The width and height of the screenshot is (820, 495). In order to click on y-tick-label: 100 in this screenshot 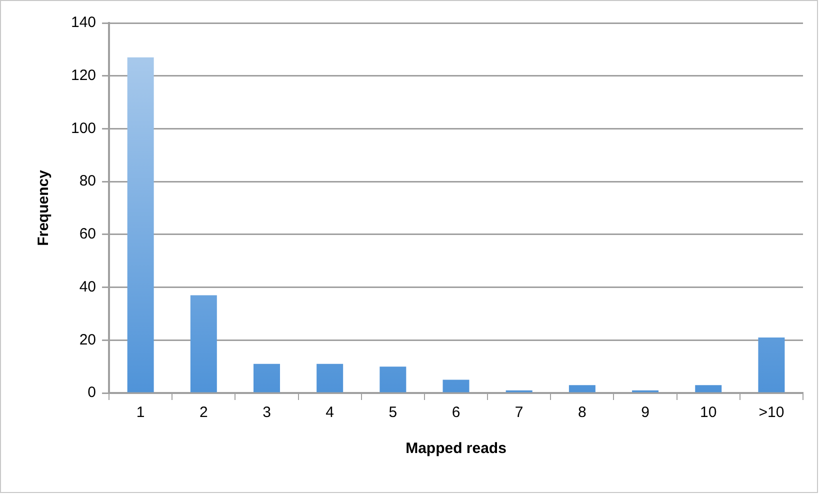, I will do `click(83, 128)`.